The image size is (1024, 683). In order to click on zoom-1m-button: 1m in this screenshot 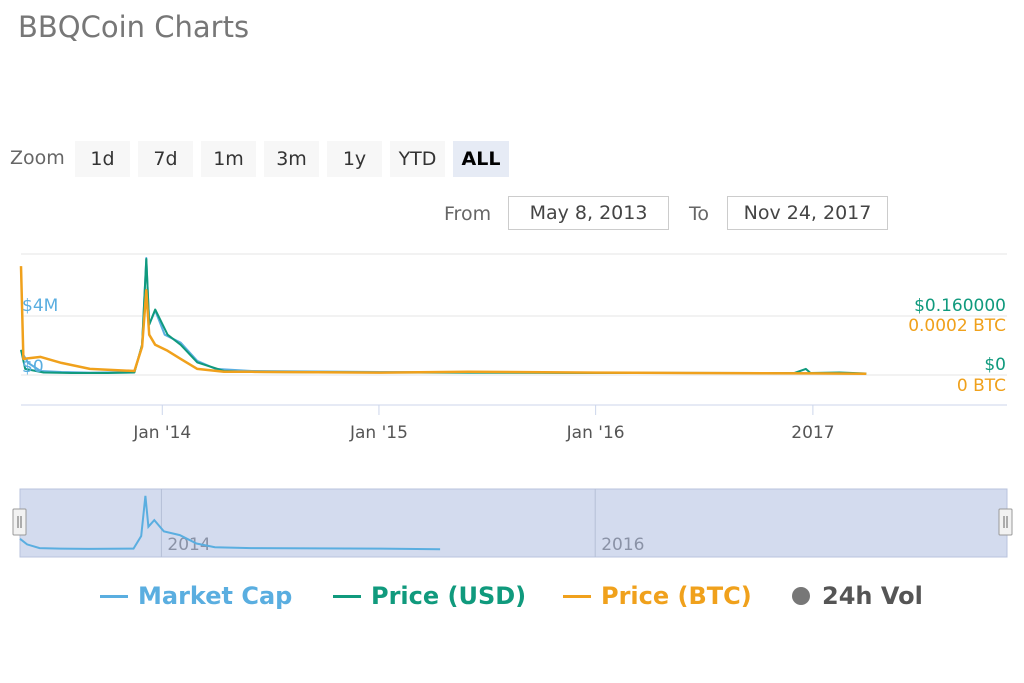, I will do `click(228, 159)`.